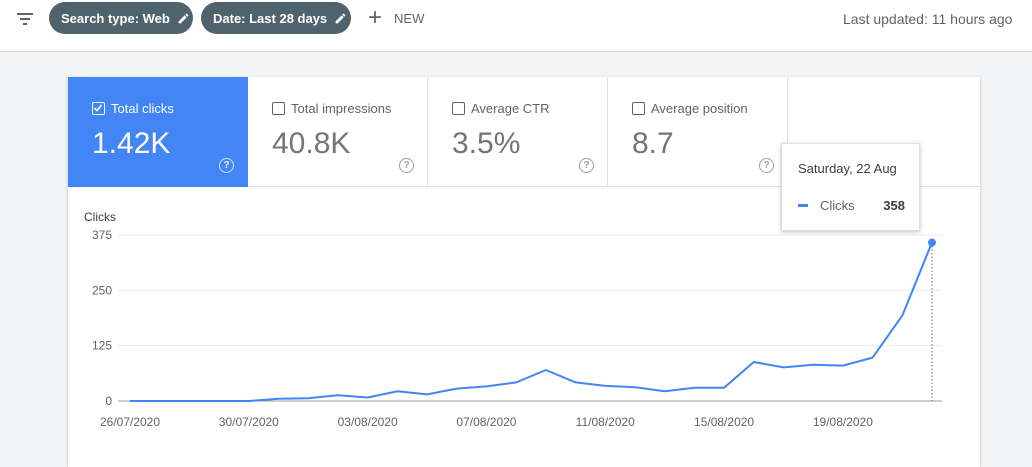  I want to click on y-tick-label: 375, so click(102, 235).